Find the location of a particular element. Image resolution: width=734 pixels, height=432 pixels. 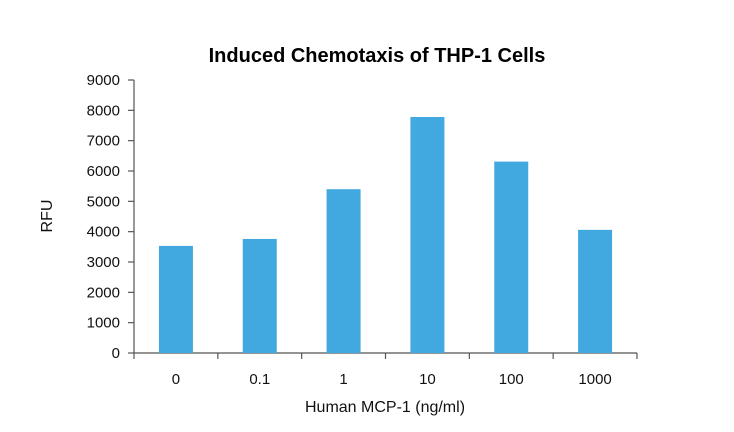

x-tick-label: 1 is located at coordinates (343, 379).